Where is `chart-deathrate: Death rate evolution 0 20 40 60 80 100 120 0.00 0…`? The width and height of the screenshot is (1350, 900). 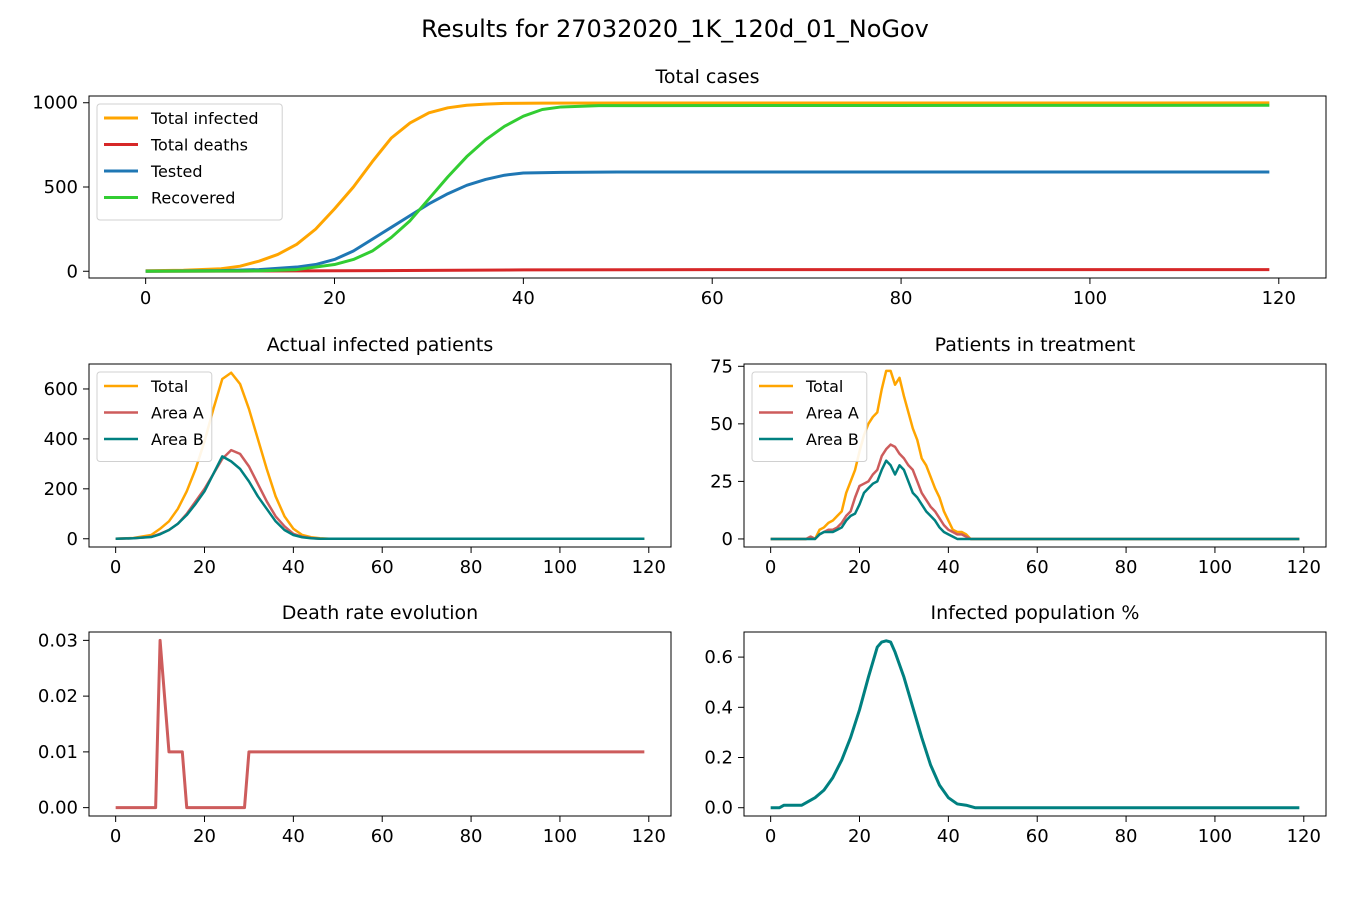 chart-deathrate: Death rate evolution 0 20 40 60 80 100 120 0.00 0… is located at coordinates (355, 724).